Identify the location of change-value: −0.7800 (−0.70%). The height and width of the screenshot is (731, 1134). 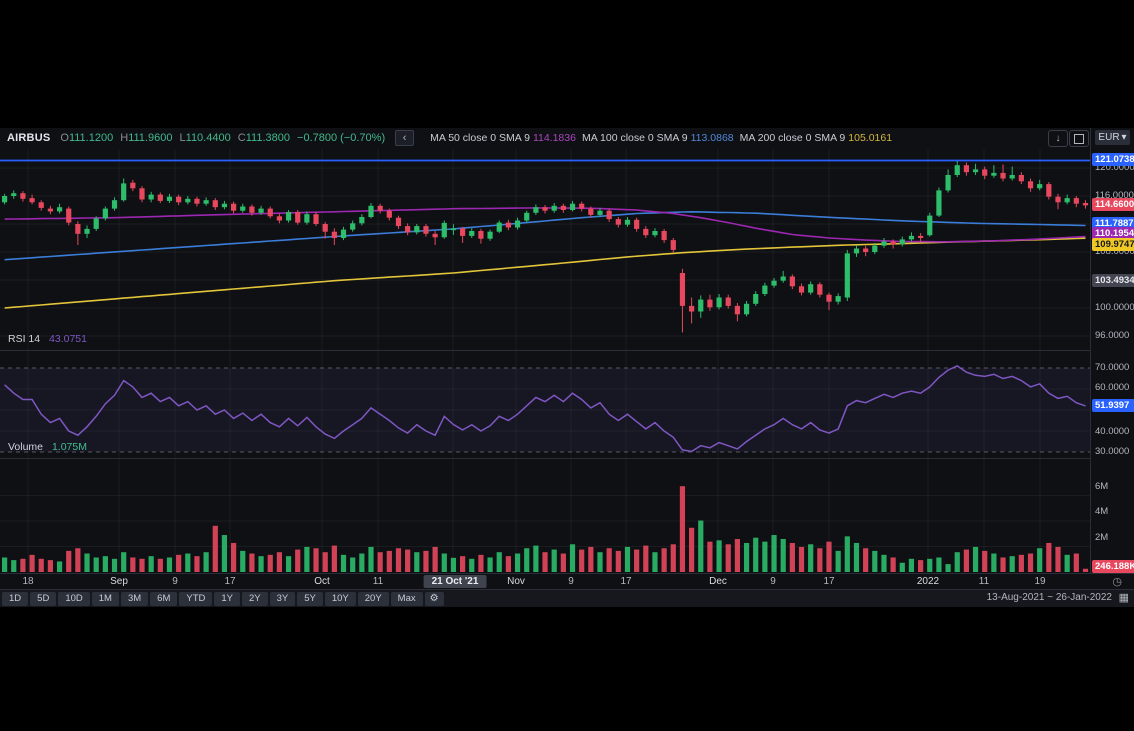
(341, 138).